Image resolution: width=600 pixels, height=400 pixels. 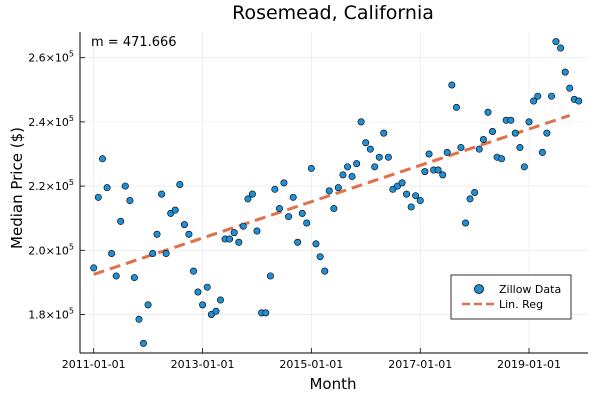 What do you see at coordinates (311, 364) in the screenshot?
I see `x-tick-label: 2015-01-01` at bounding box center [311, 364].